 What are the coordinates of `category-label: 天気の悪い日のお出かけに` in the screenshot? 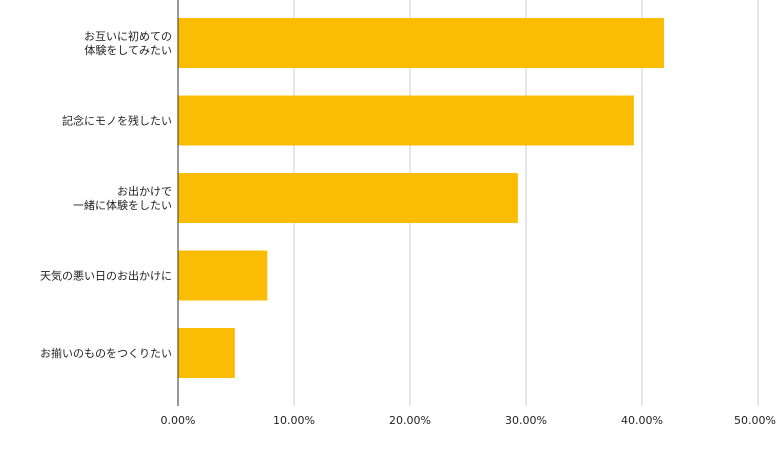 It's located at (106, 276).